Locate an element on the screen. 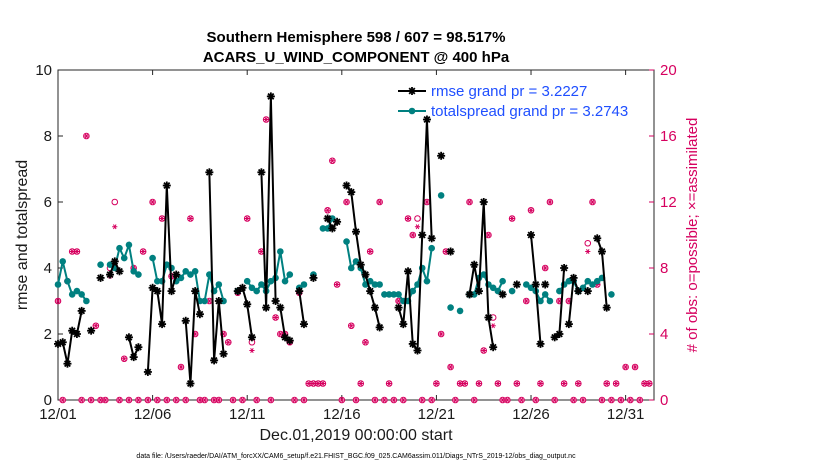  y2-tick-label: 16 is located at coordinates (668, 136).